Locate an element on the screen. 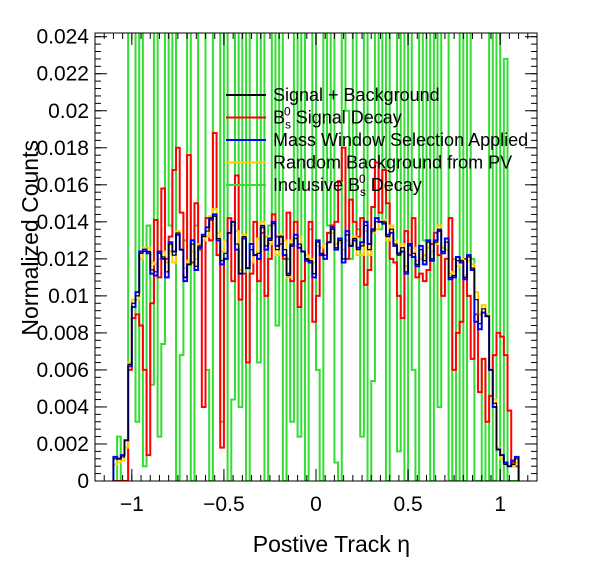  y-tick-label: 0.014 is located at coordinates (62, 222).